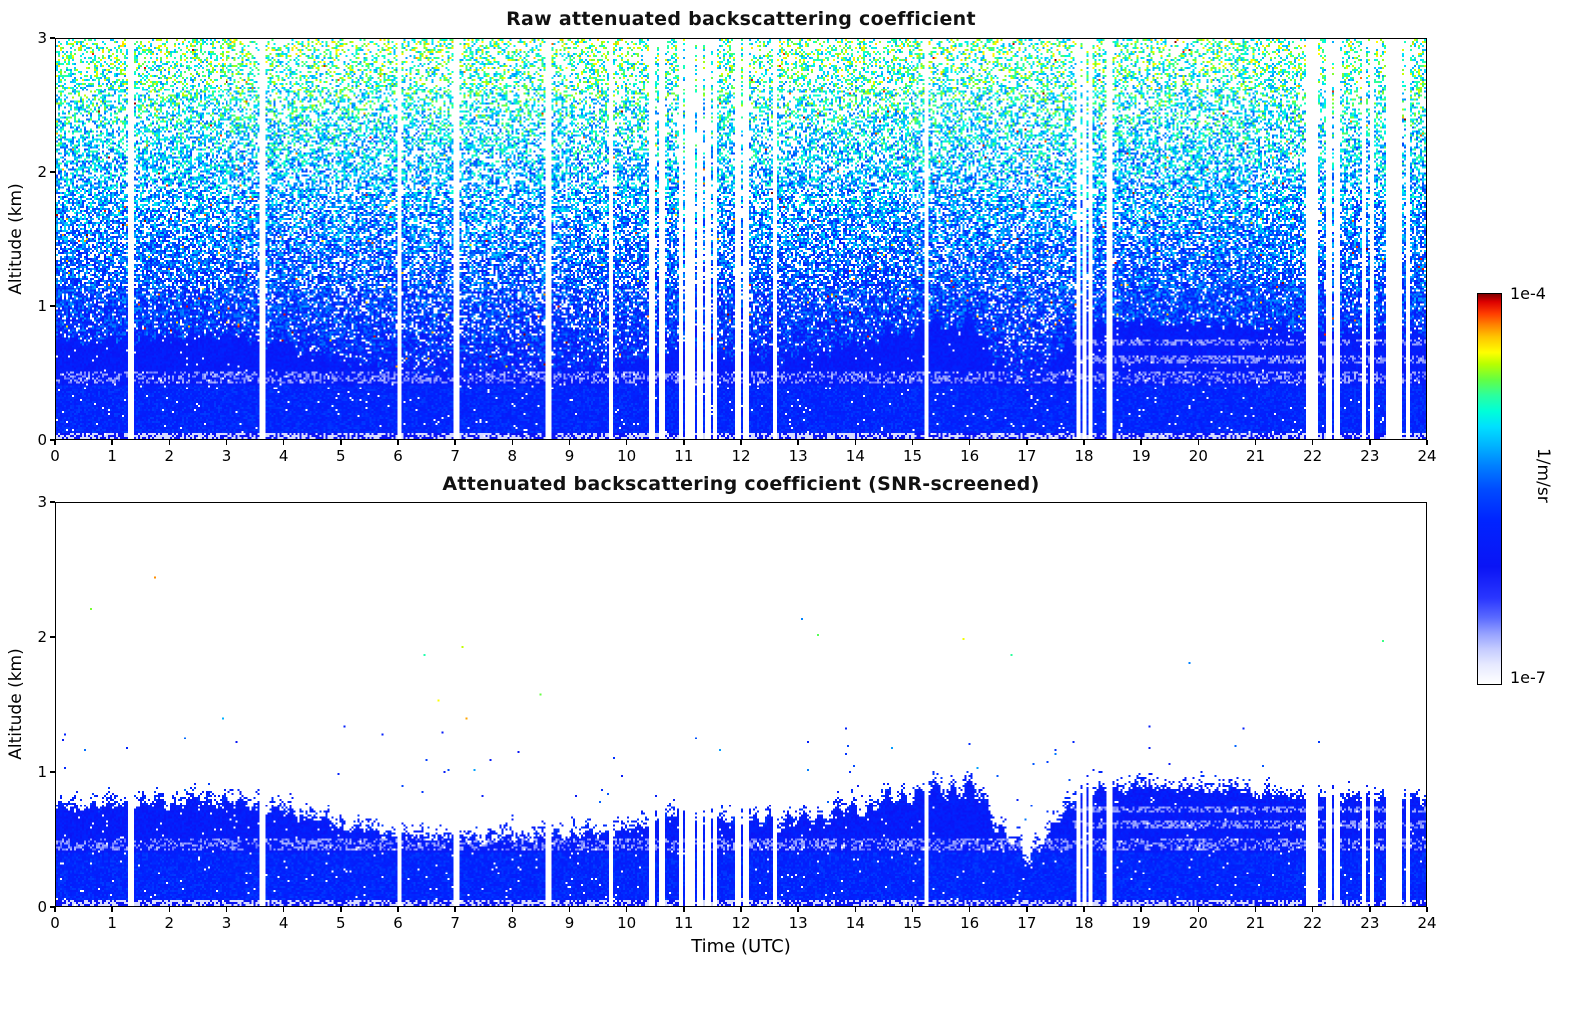 This screenshot has width=1595, height=1020. What do you see at coordinates (226, 456) in the screenshot?
I see `x-tick-label: 3` at bounding box center [226, 456].